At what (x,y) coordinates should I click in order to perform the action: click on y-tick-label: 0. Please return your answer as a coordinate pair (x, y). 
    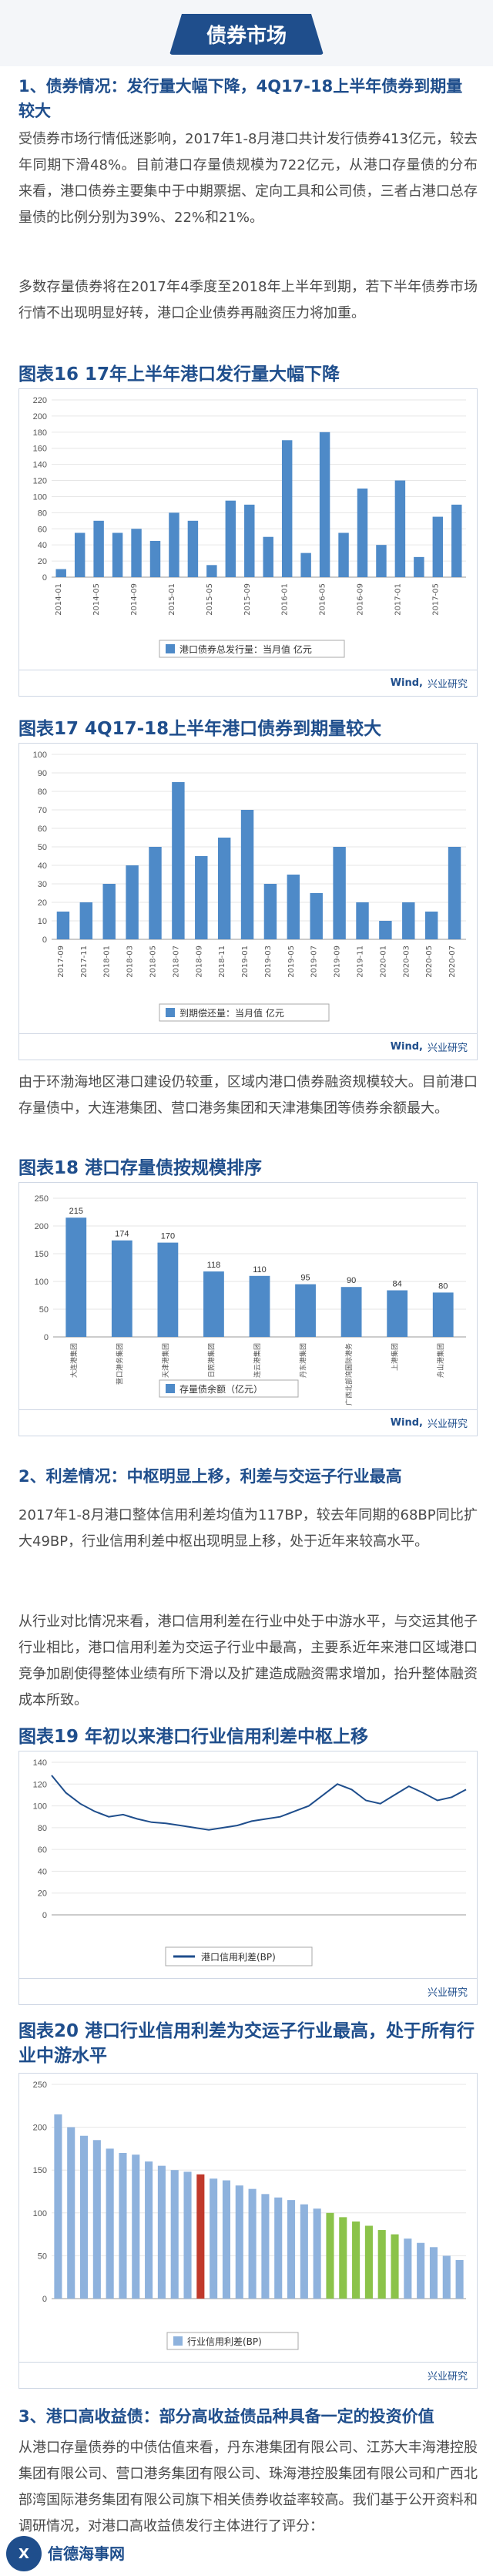
    Looking at the image, I should click on (44, 940).